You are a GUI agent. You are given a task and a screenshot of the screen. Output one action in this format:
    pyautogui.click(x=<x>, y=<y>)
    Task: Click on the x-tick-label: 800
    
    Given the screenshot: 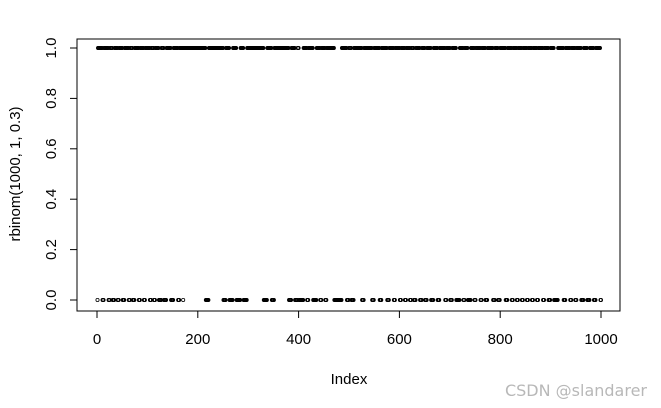 What is the action you would take?
    pyautogui.click(x=500, y=339)
    